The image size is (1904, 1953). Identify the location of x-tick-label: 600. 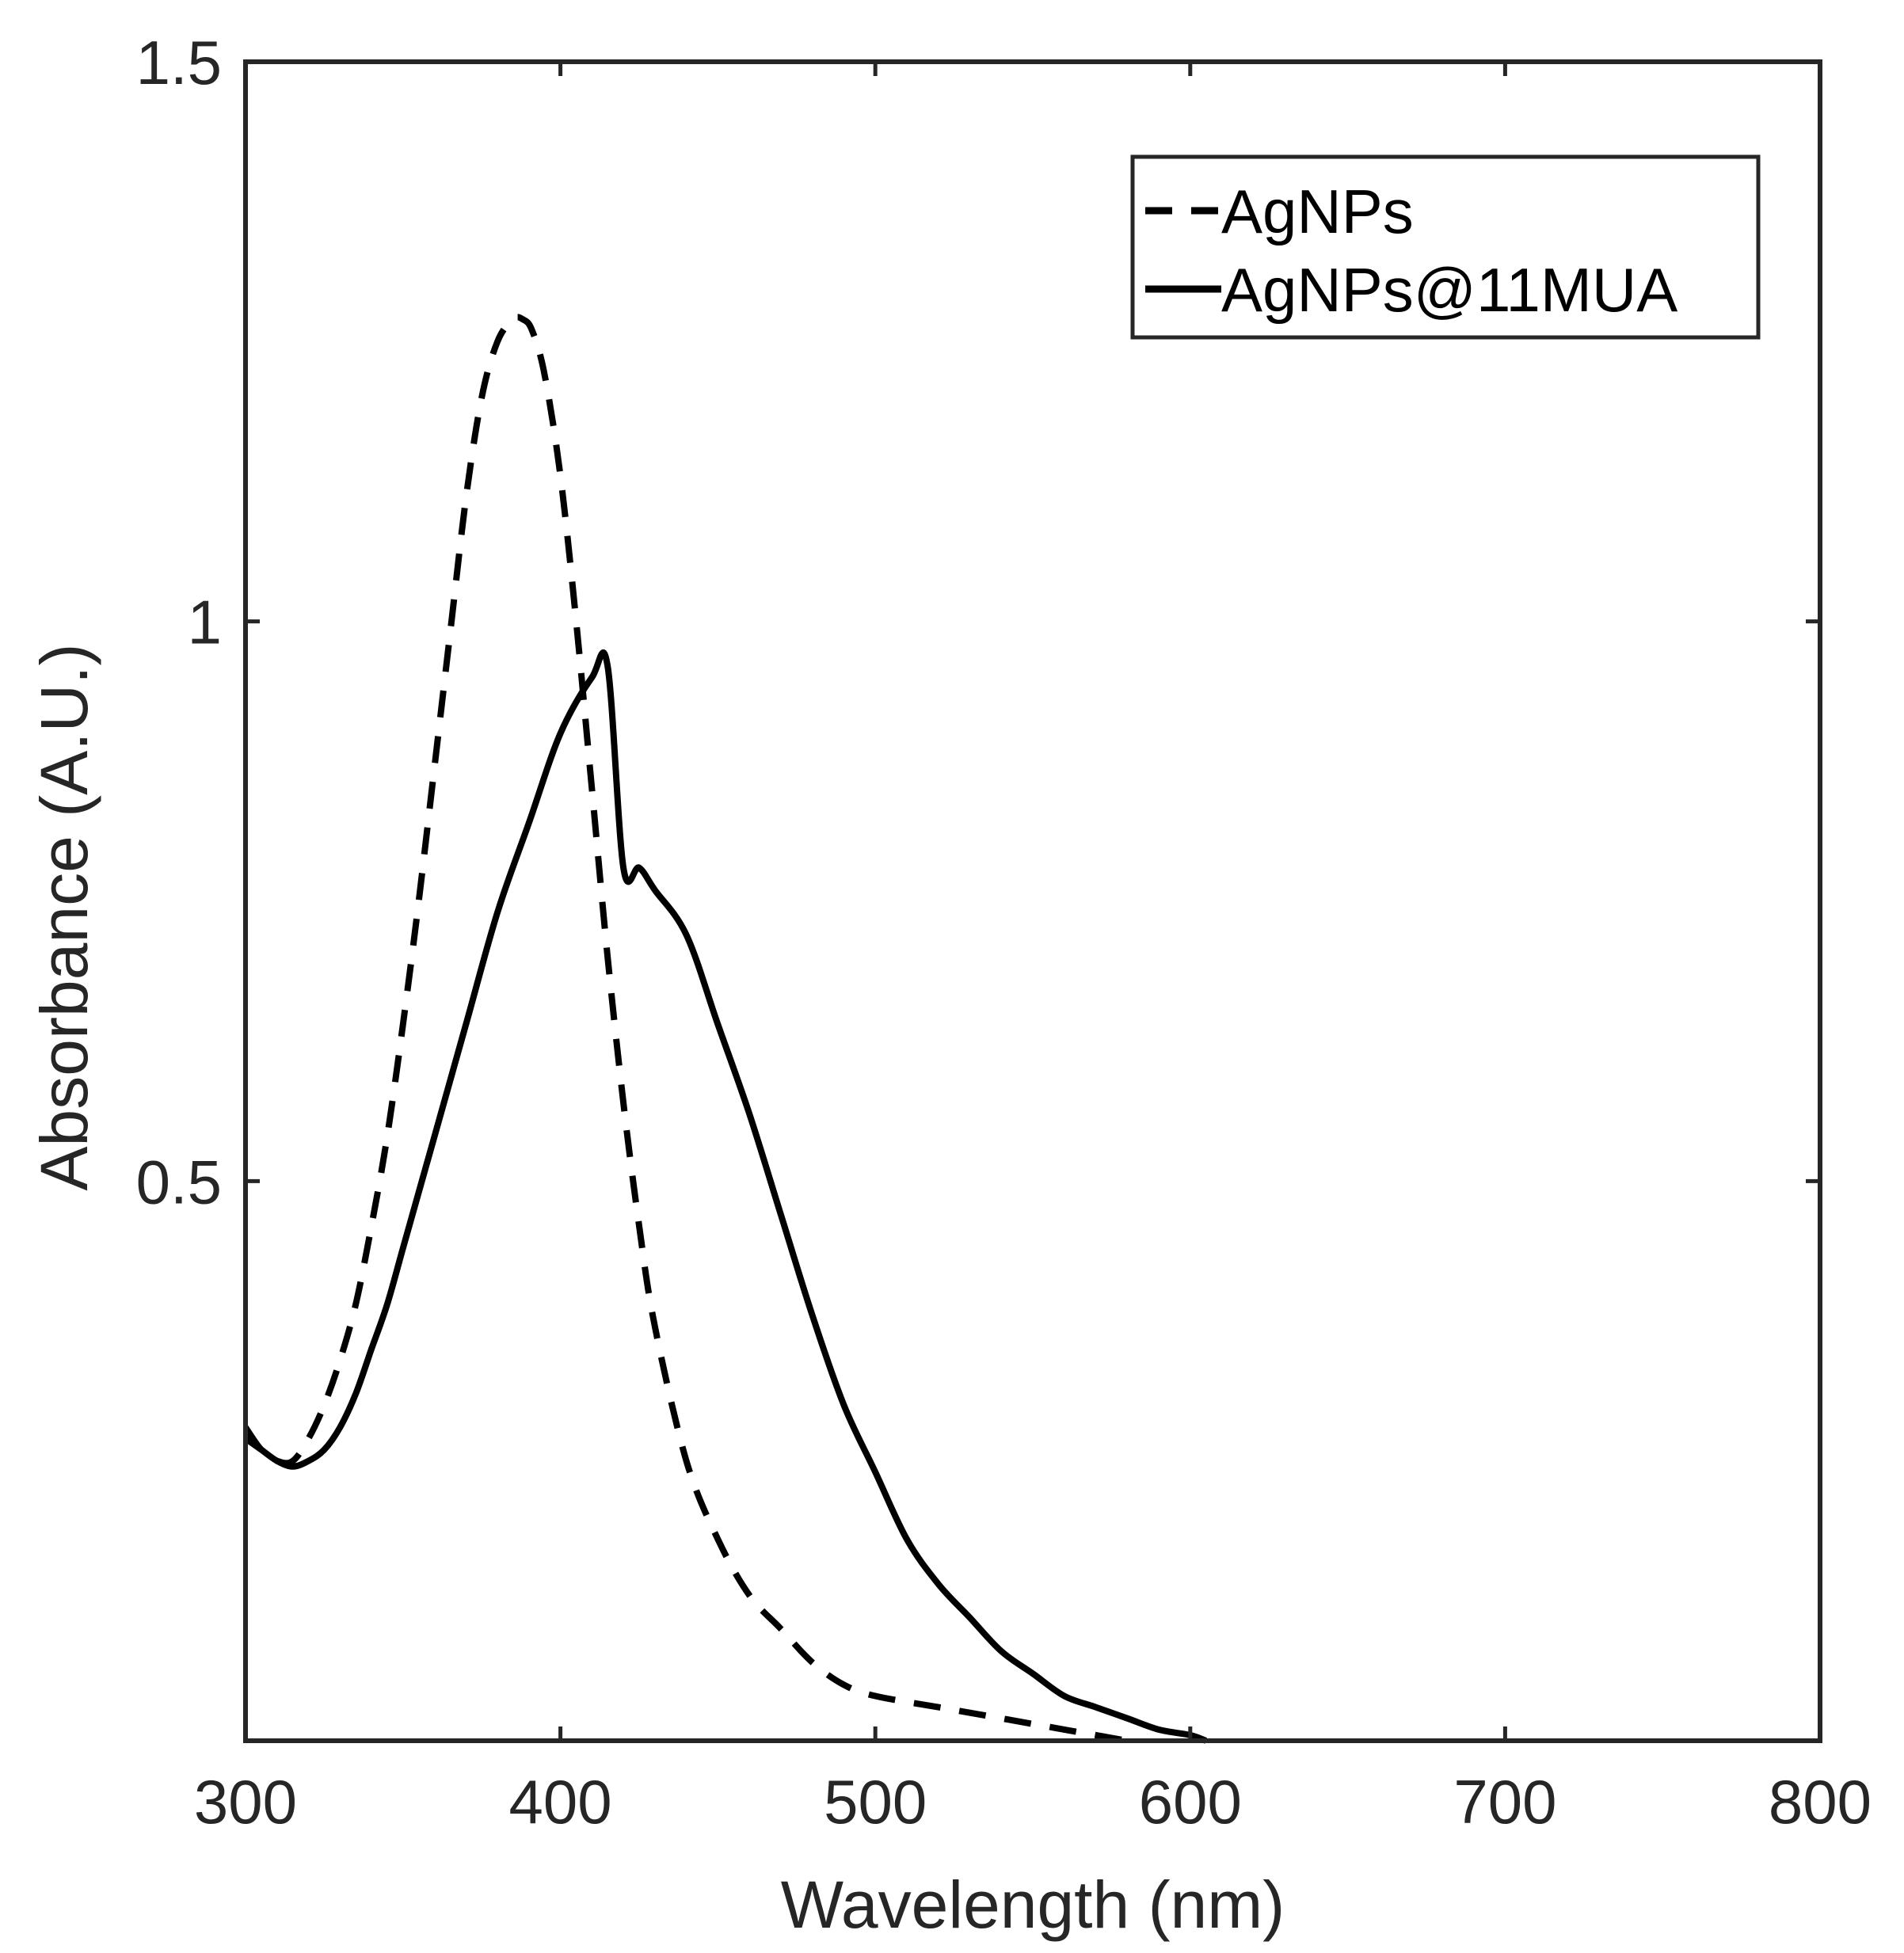
(1190, 1802).